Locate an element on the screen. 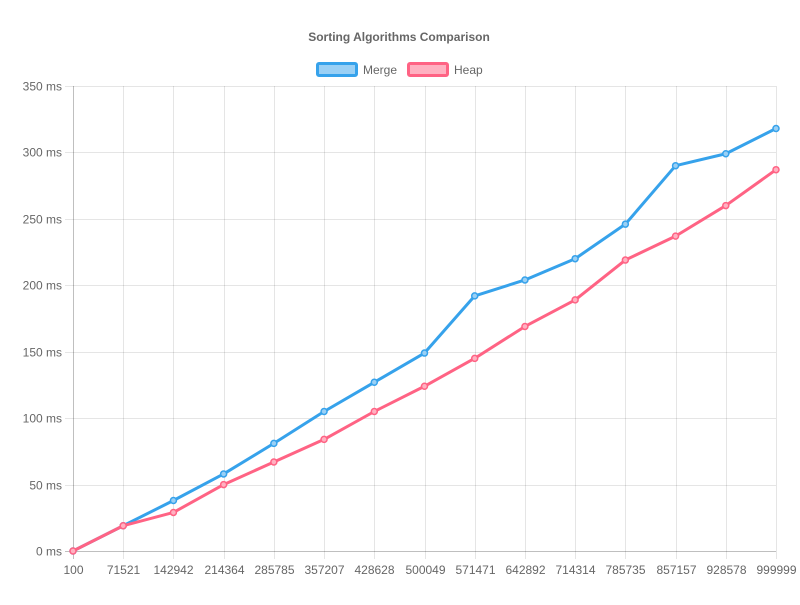 Image resolution: width=800 pixels, height=605 pixels. y-tick-label: 200 ms is located at coordinates (42, 286).